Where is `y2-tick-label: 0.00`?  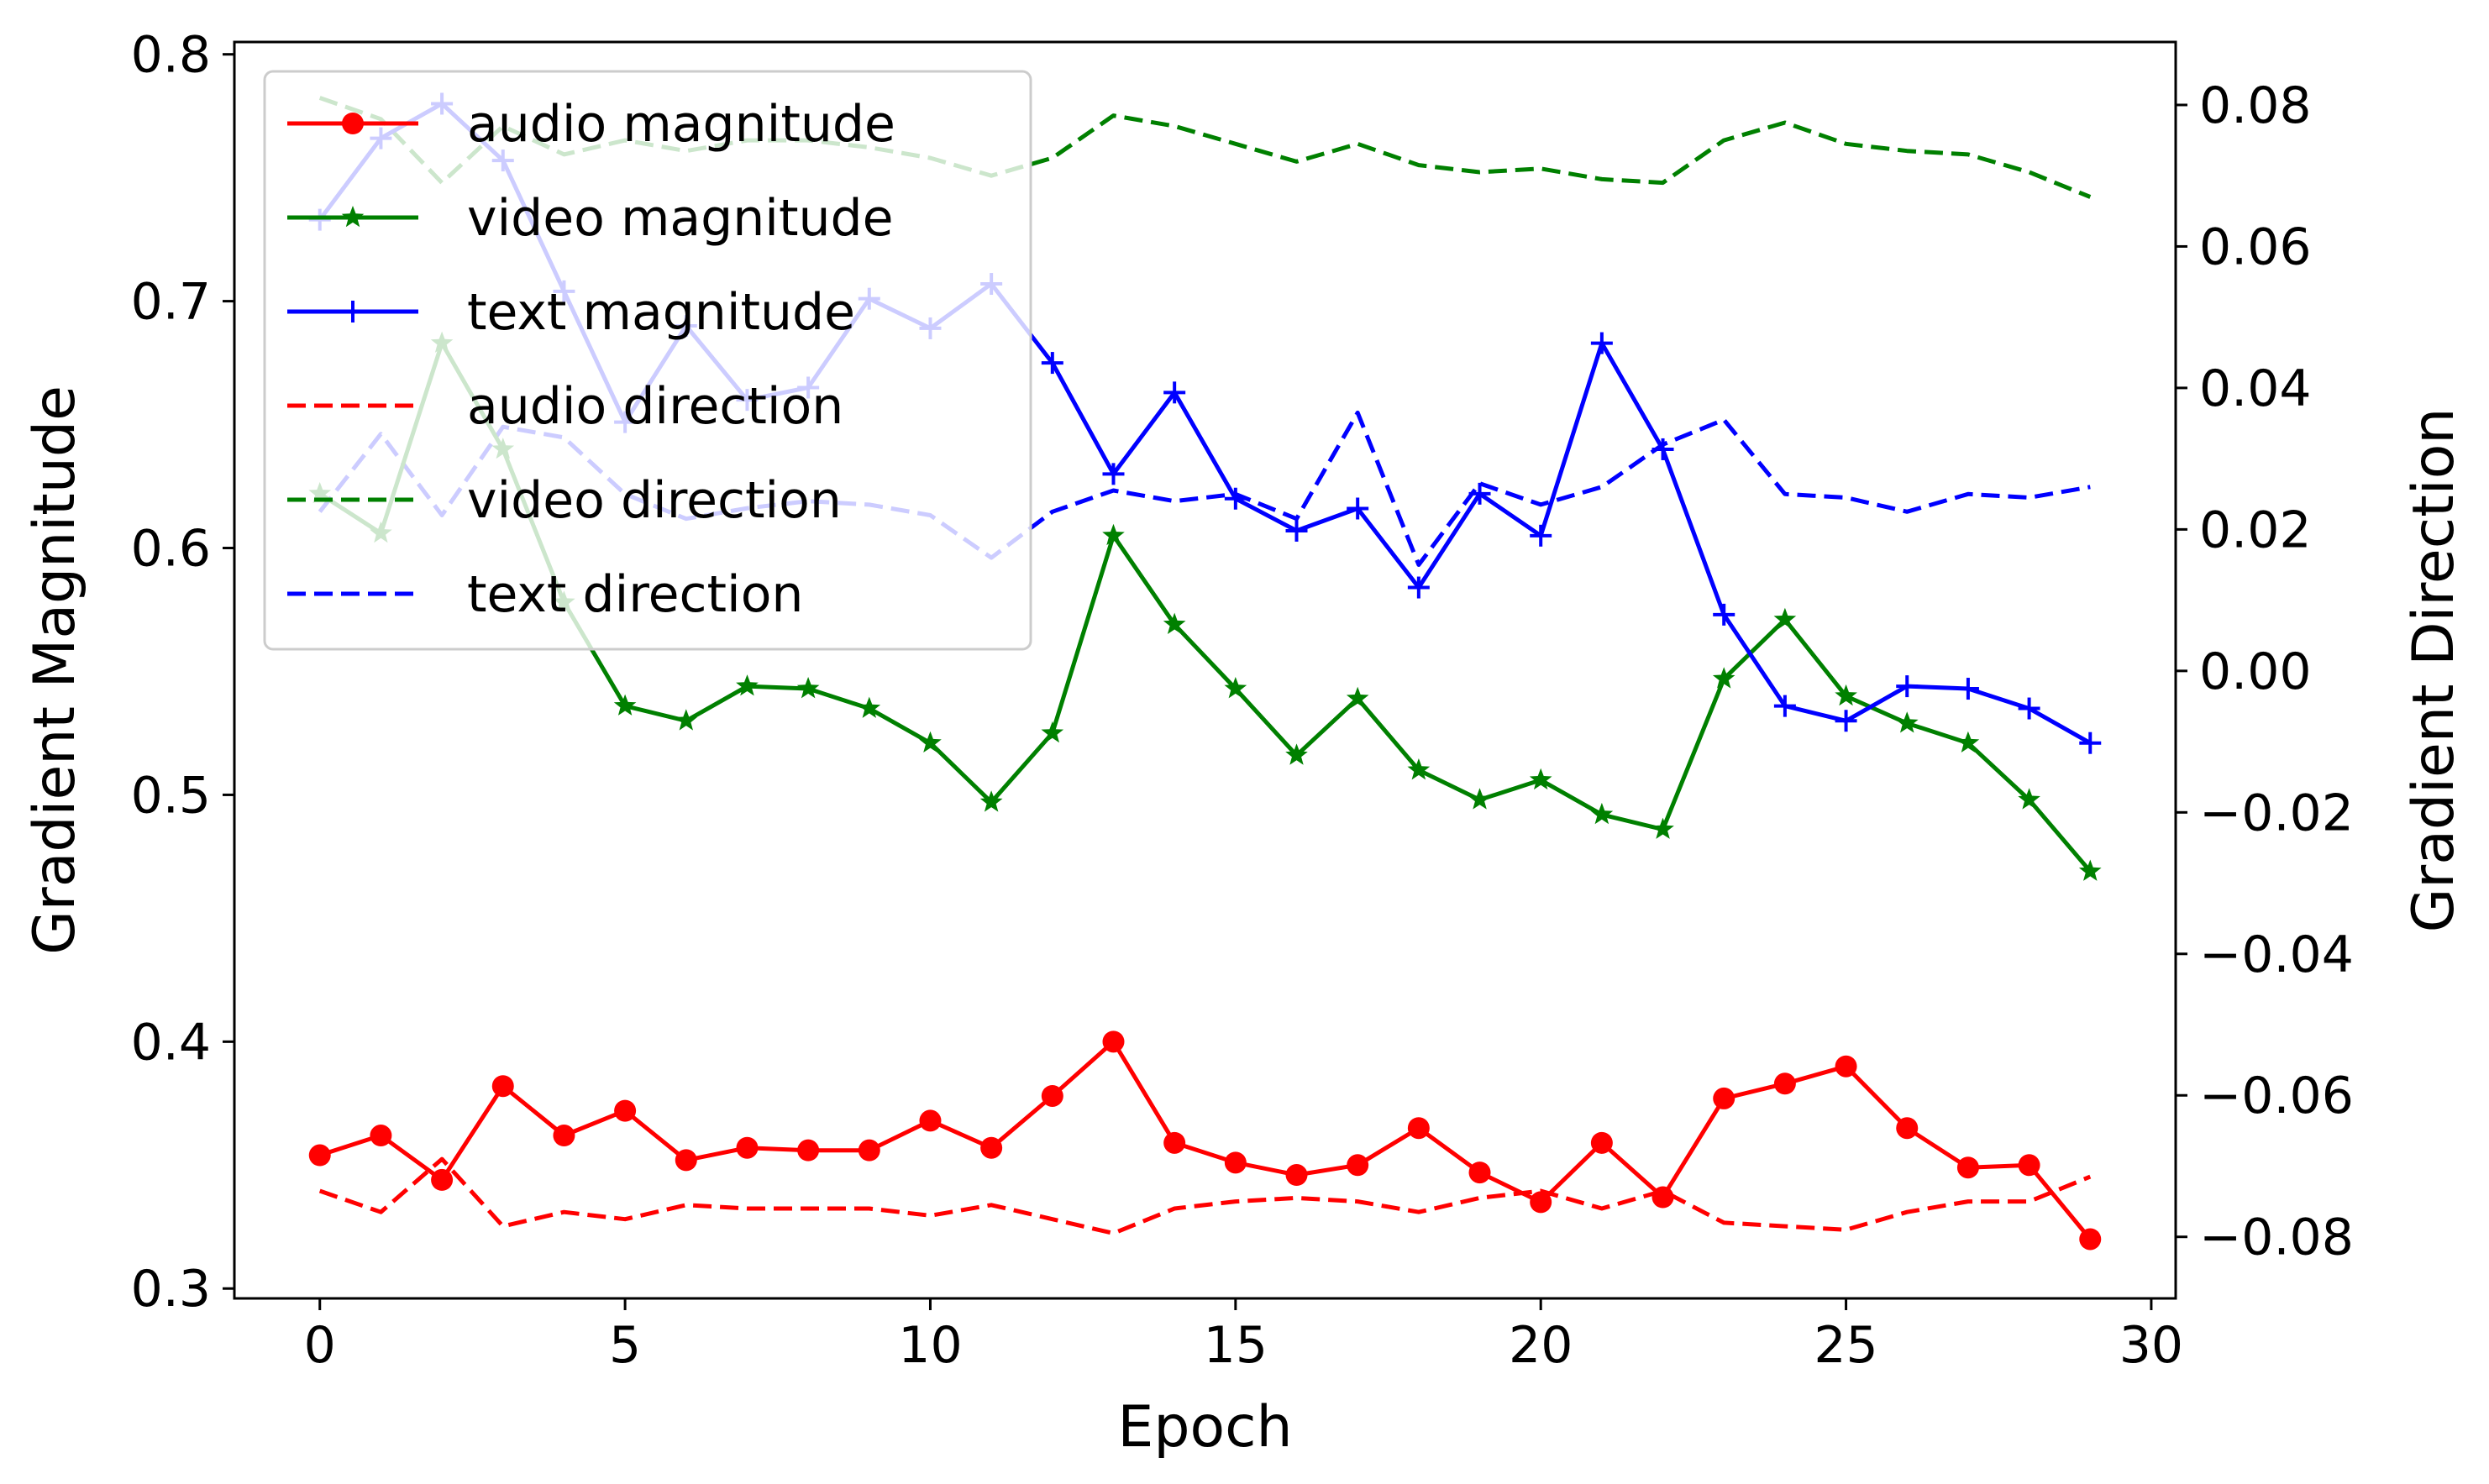 y2-tick-label: 0.00 is located at coordinates (2255, 672).